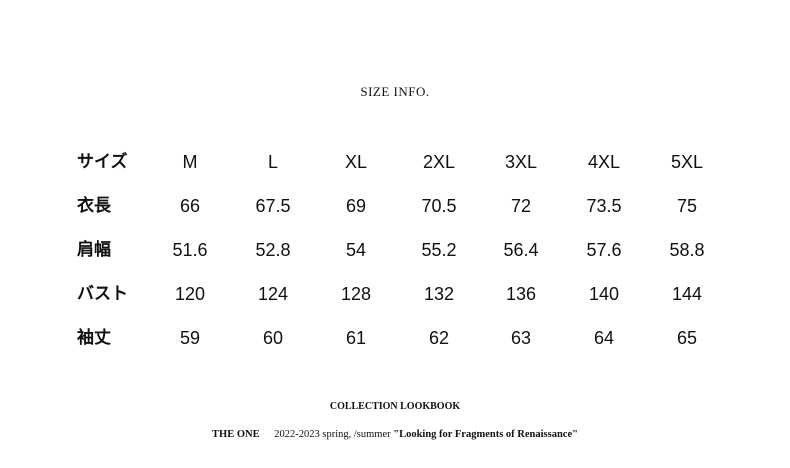 This screenshot has height=468, width=790. I want to click on table-cell: 52.8, so click(273, 250).